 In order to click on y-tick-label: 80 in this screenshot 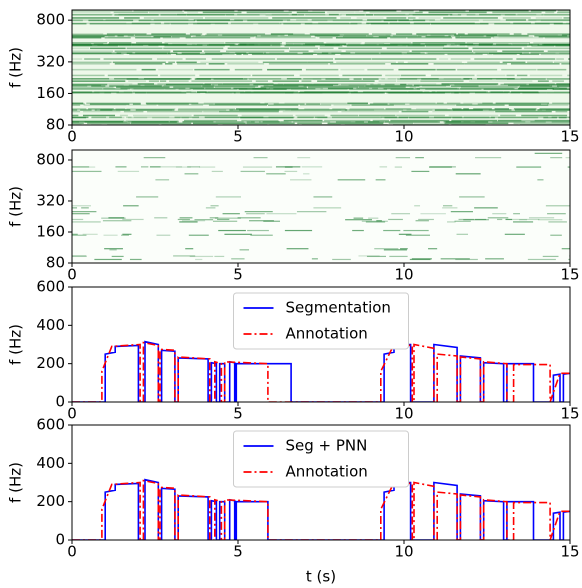, I will do `click(55, 125)`.